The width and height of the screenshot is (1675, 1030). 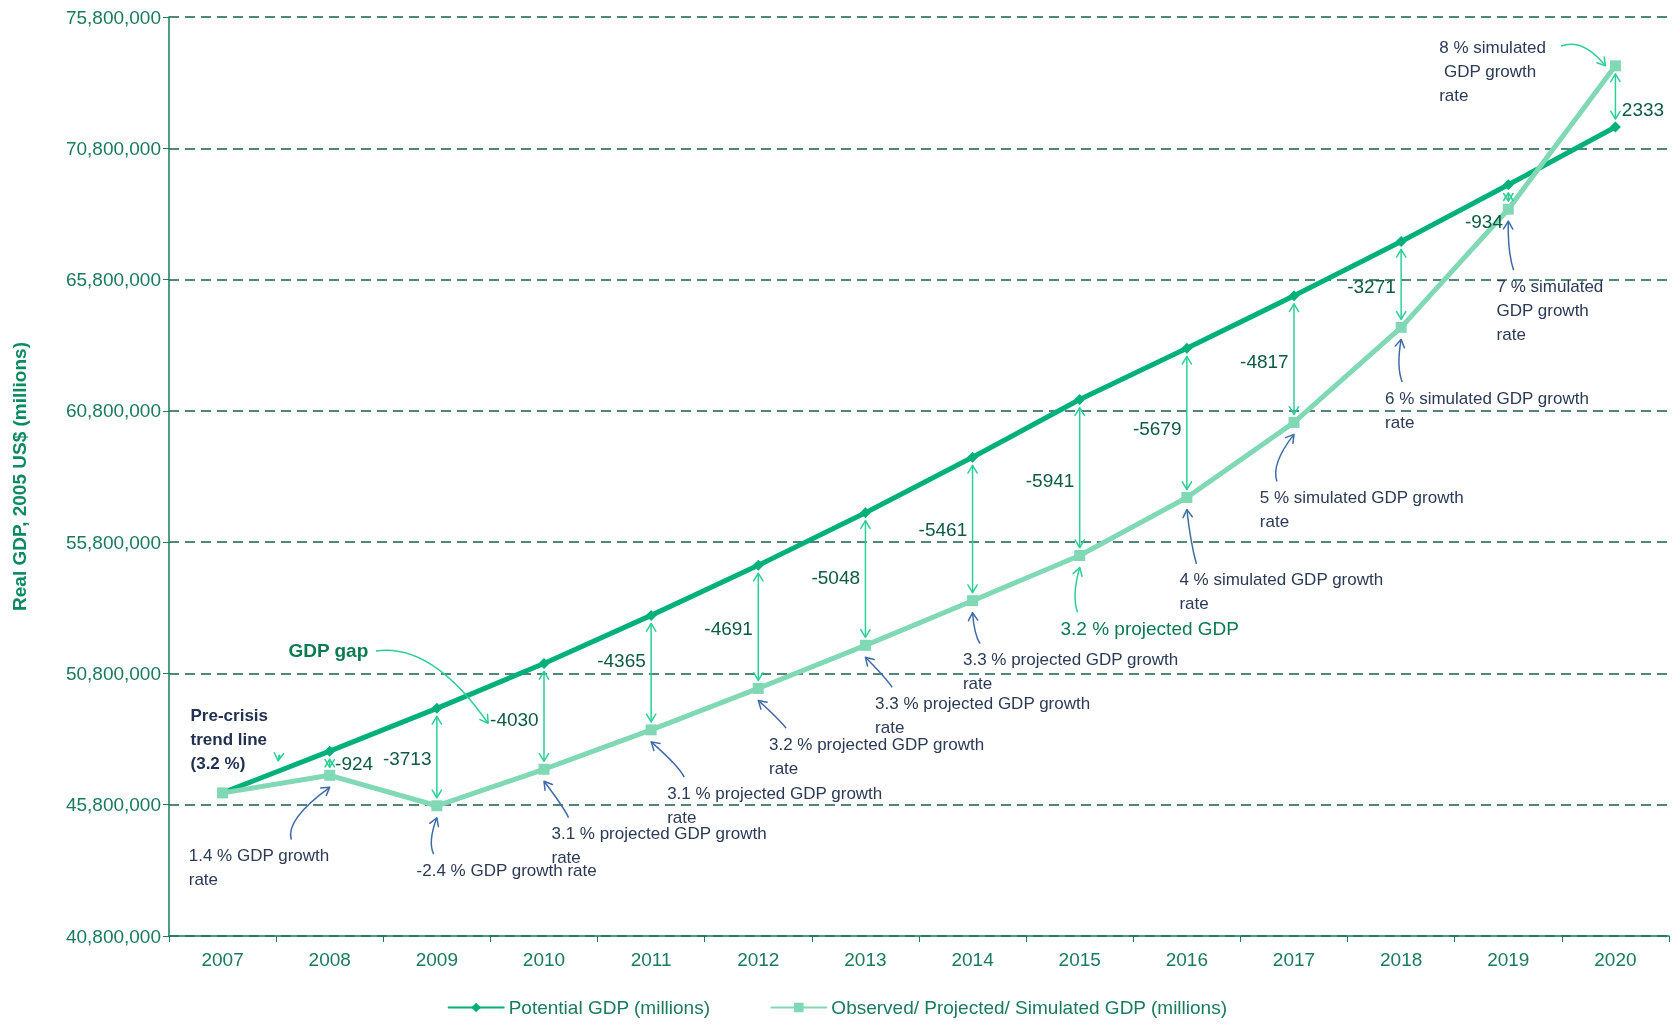 I want to click on annotation: -4817, so click(x=1264, y=361).